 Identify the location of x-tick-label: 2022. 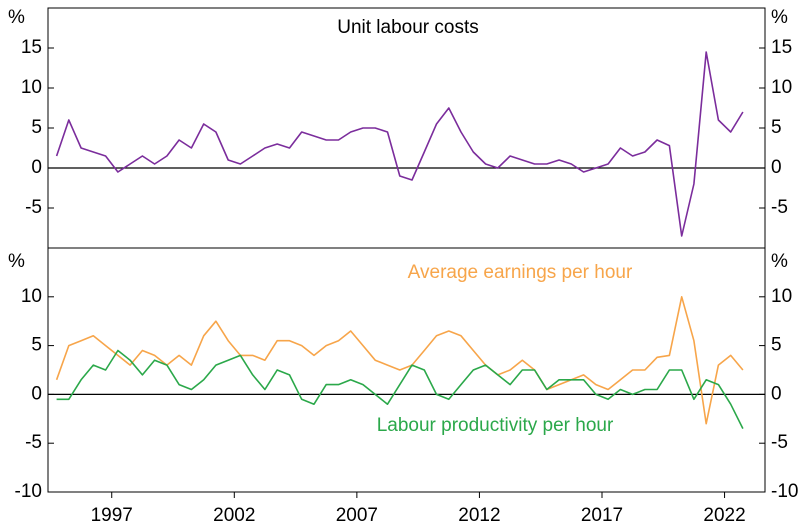
(724, 515).